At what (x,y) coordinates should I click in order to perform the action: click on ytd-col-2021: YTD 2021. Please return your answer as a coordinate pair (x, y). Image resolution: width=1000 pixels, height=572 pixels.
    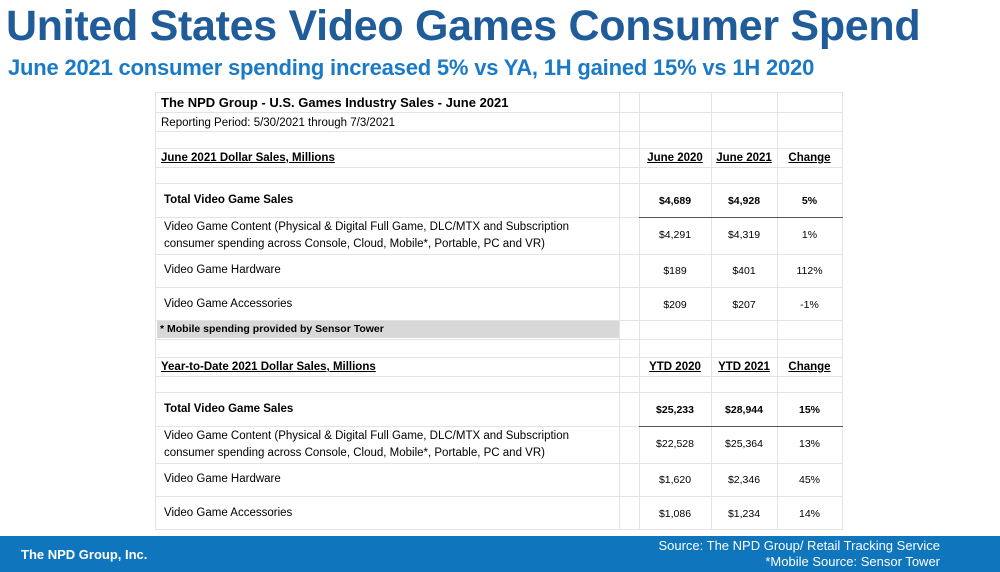
    Looking at the image, I should click on (744, 367).